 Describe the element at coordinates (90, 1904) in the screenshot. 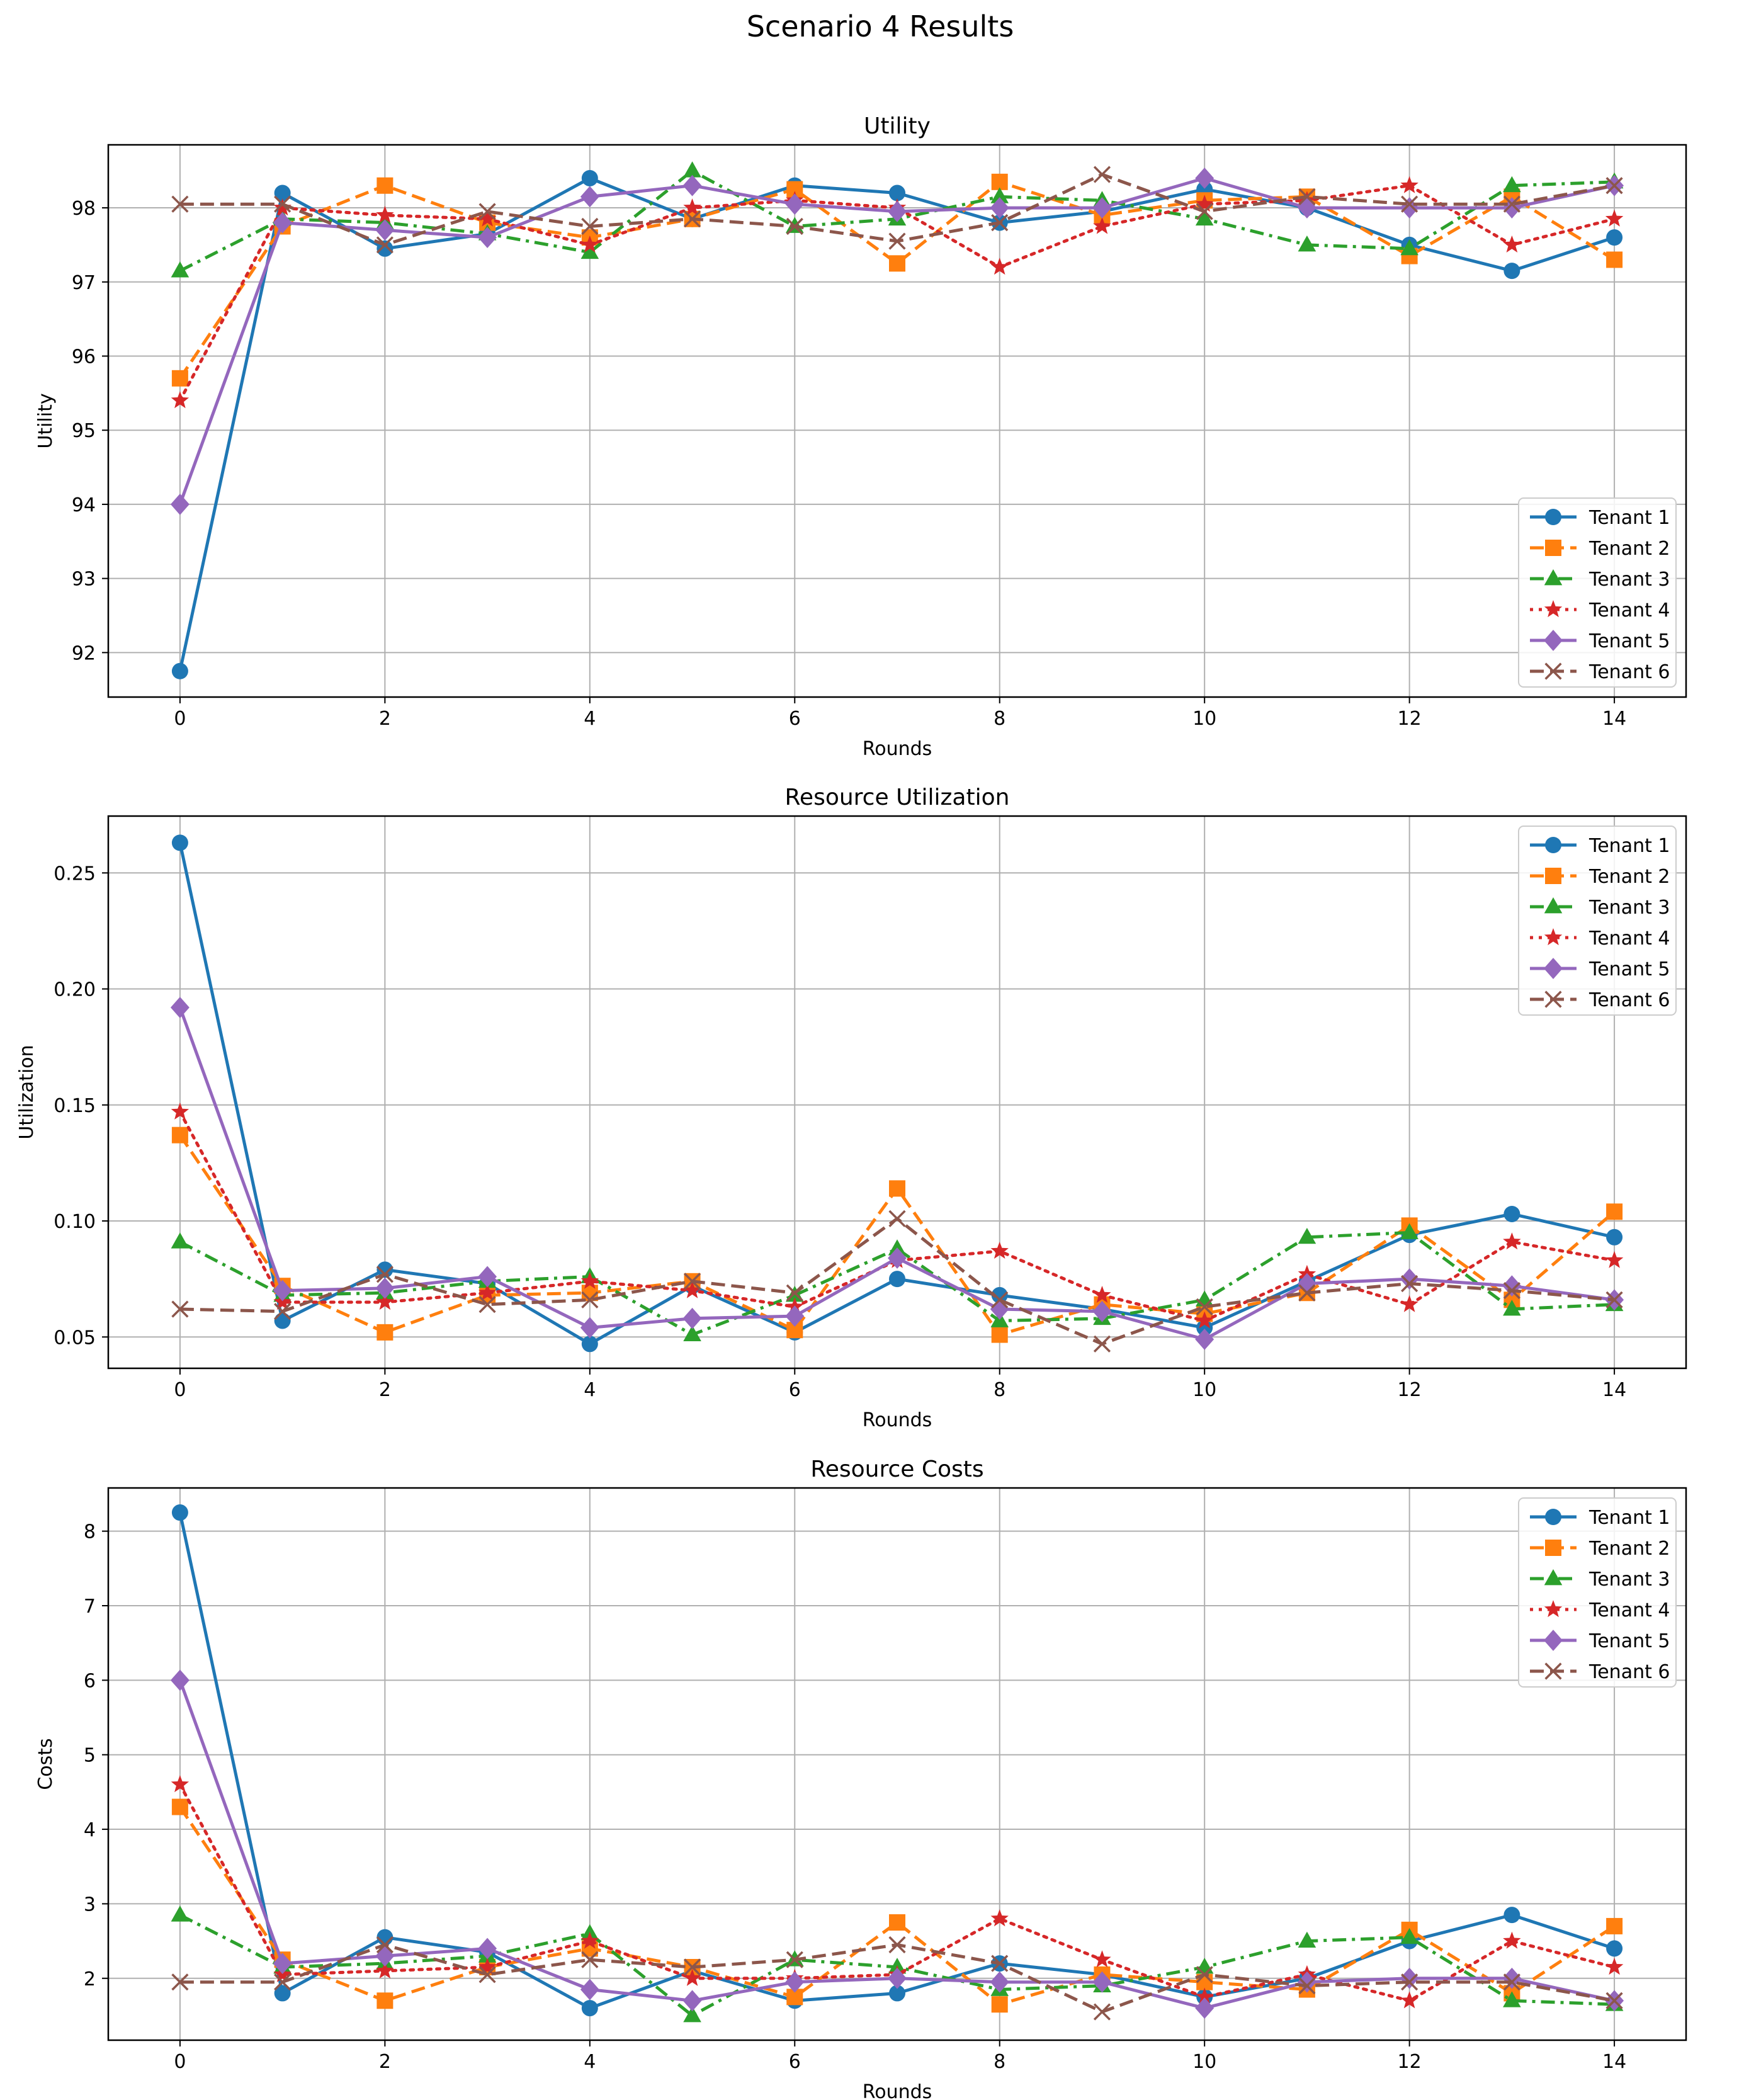

I see `y-tick-label: 3` at that location.